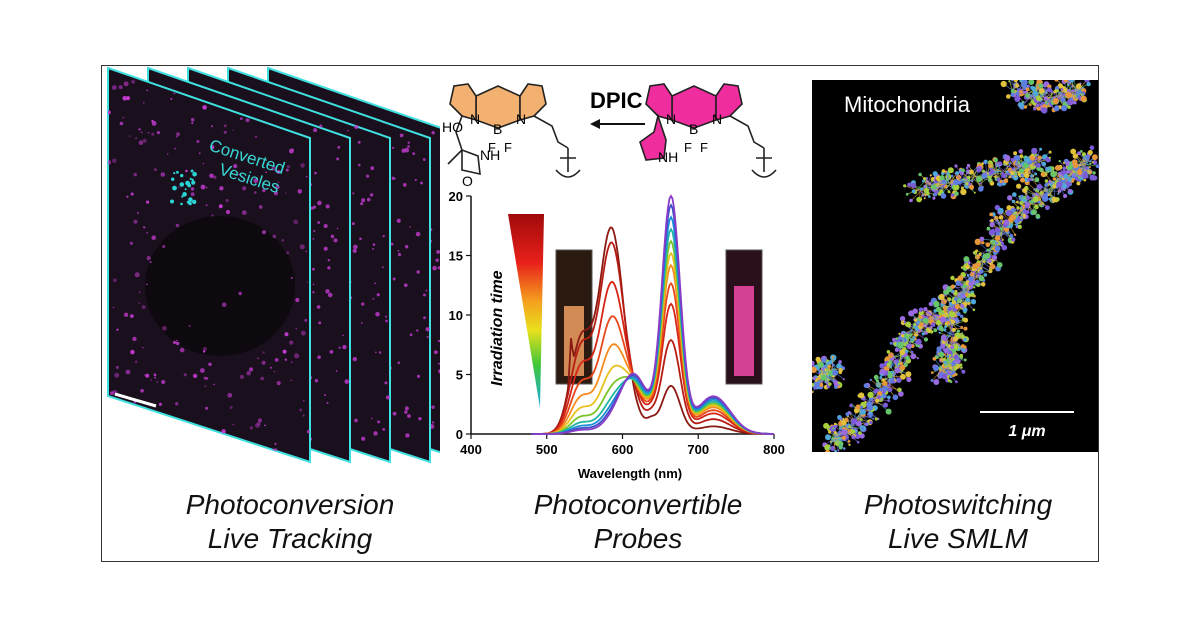 This screenshot has height=628, width=1200. I want to click on caption-right-line1: Photoswitching, so click(958, 504).